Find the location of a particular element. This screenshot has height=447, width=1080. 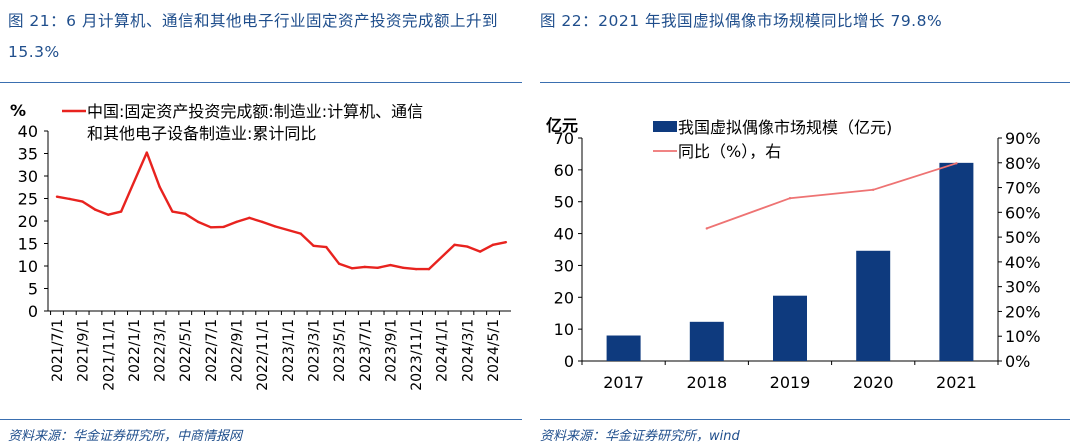

left-y-tick-label: 15 is located at coordinates (28, 244).